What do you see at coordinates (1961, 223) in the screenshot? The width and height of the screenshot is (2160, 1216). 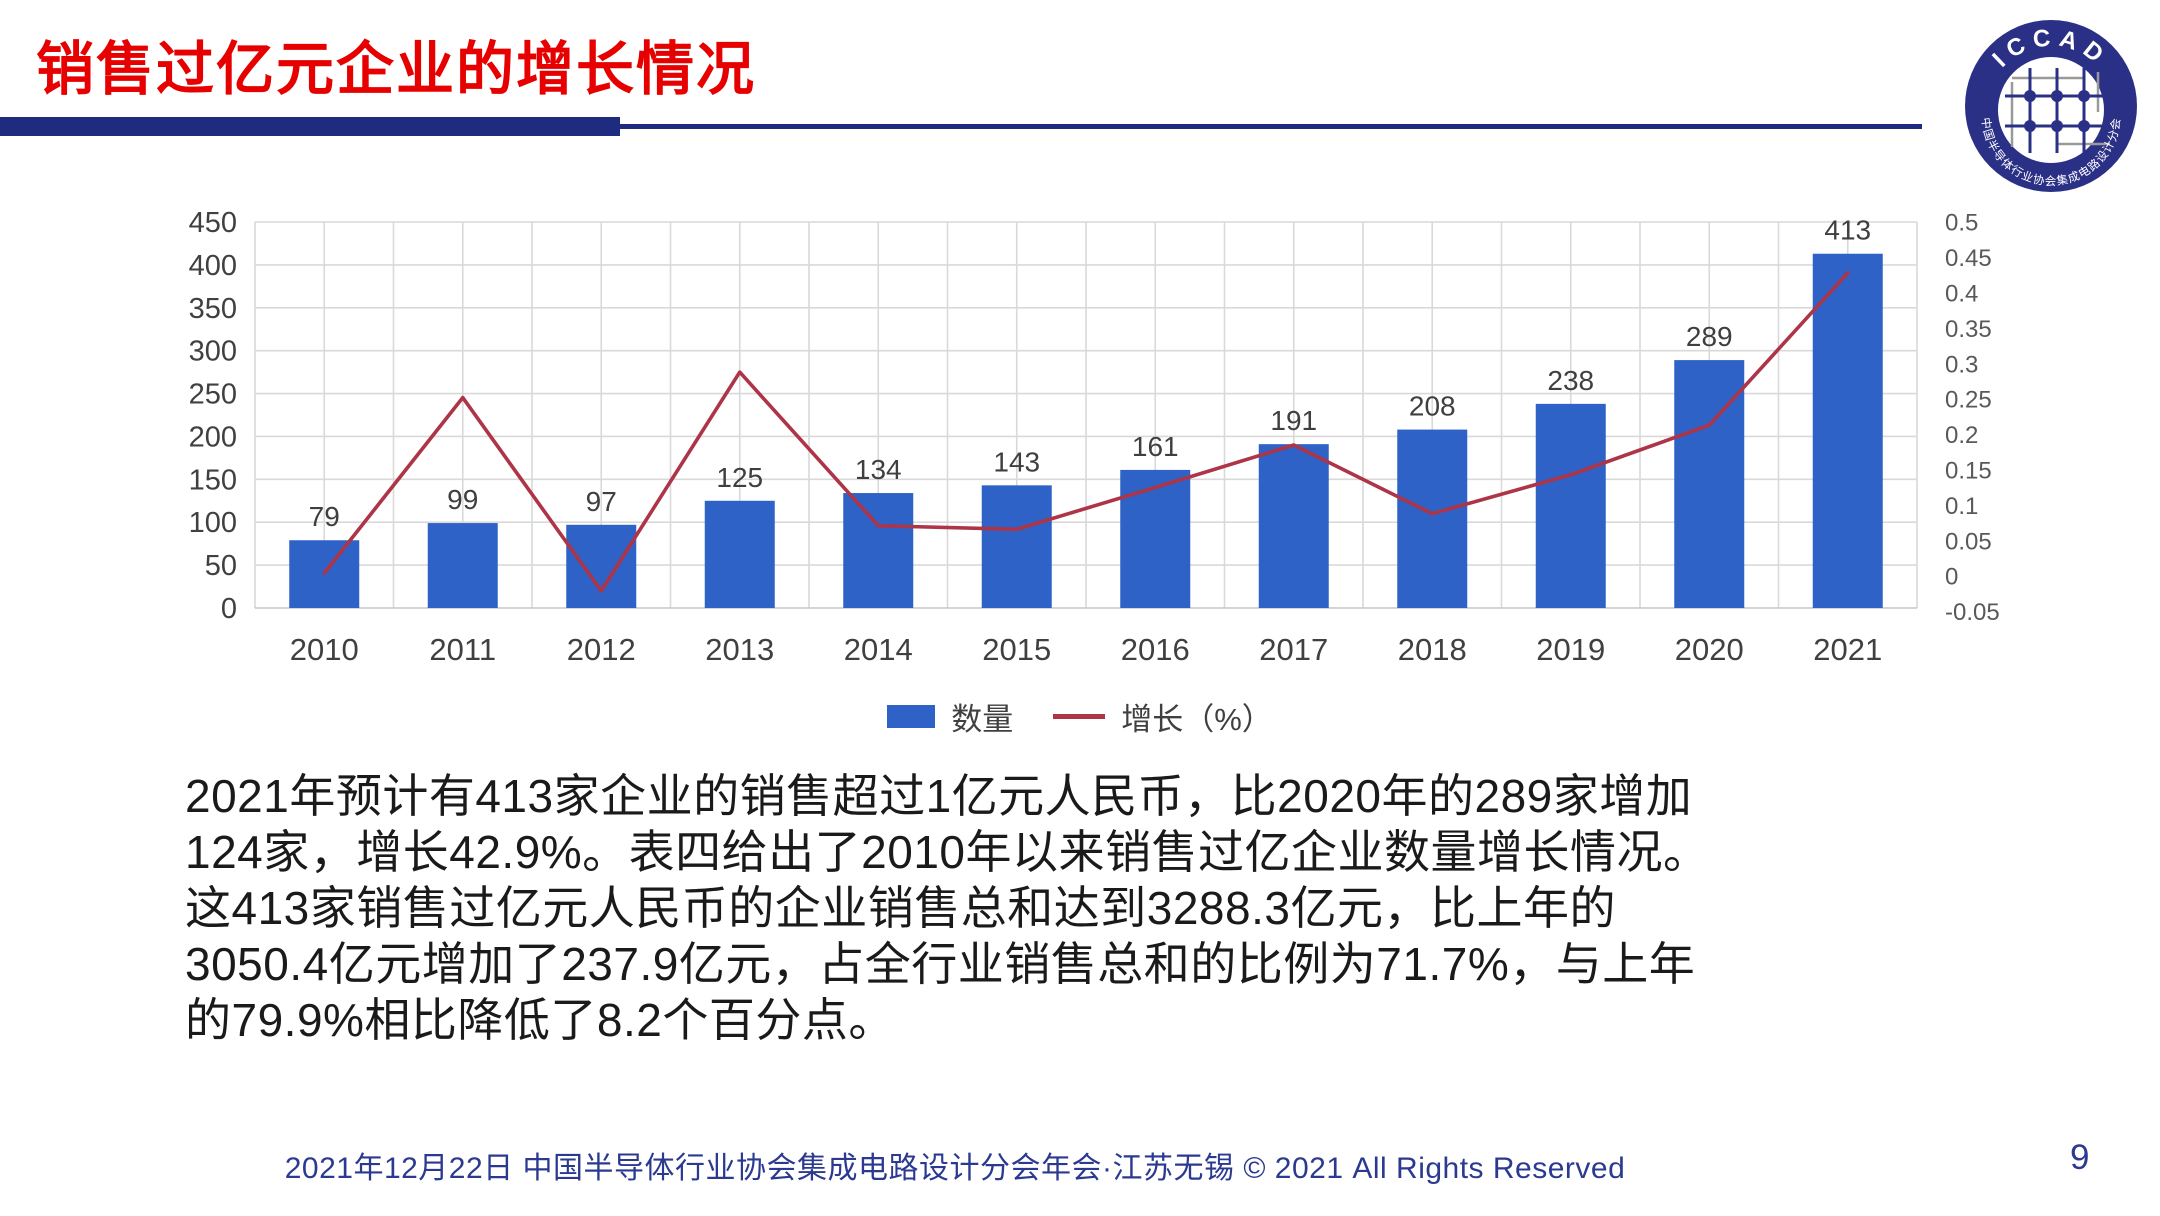 I see `svg-text: 0.5` at bounding box center [1961, 223].